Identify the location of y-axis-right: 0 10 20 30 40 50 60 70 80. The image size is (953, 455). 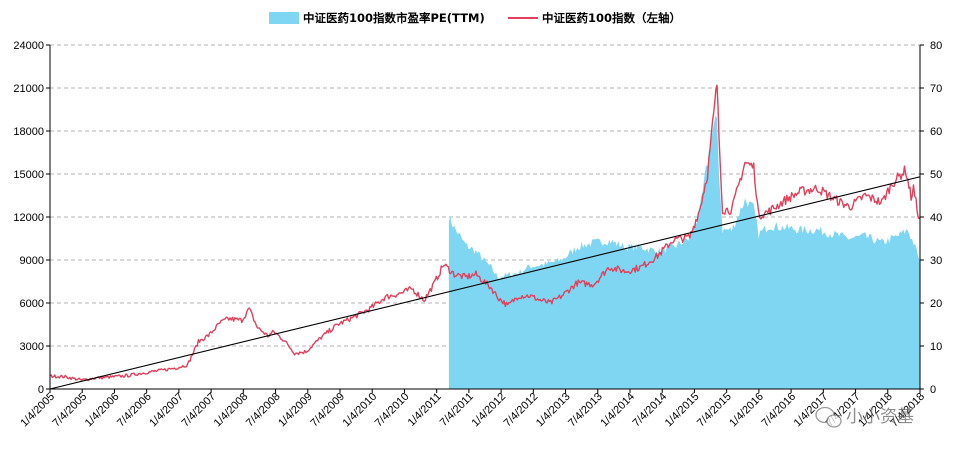
(931, 218).